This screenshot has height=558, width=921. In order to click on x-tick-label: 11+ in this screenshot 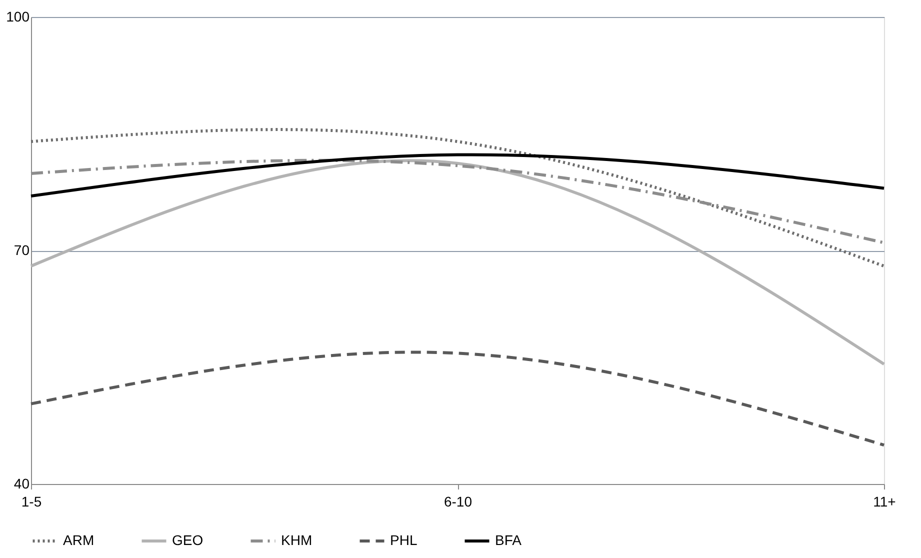, I will do `click(884, 502)`.